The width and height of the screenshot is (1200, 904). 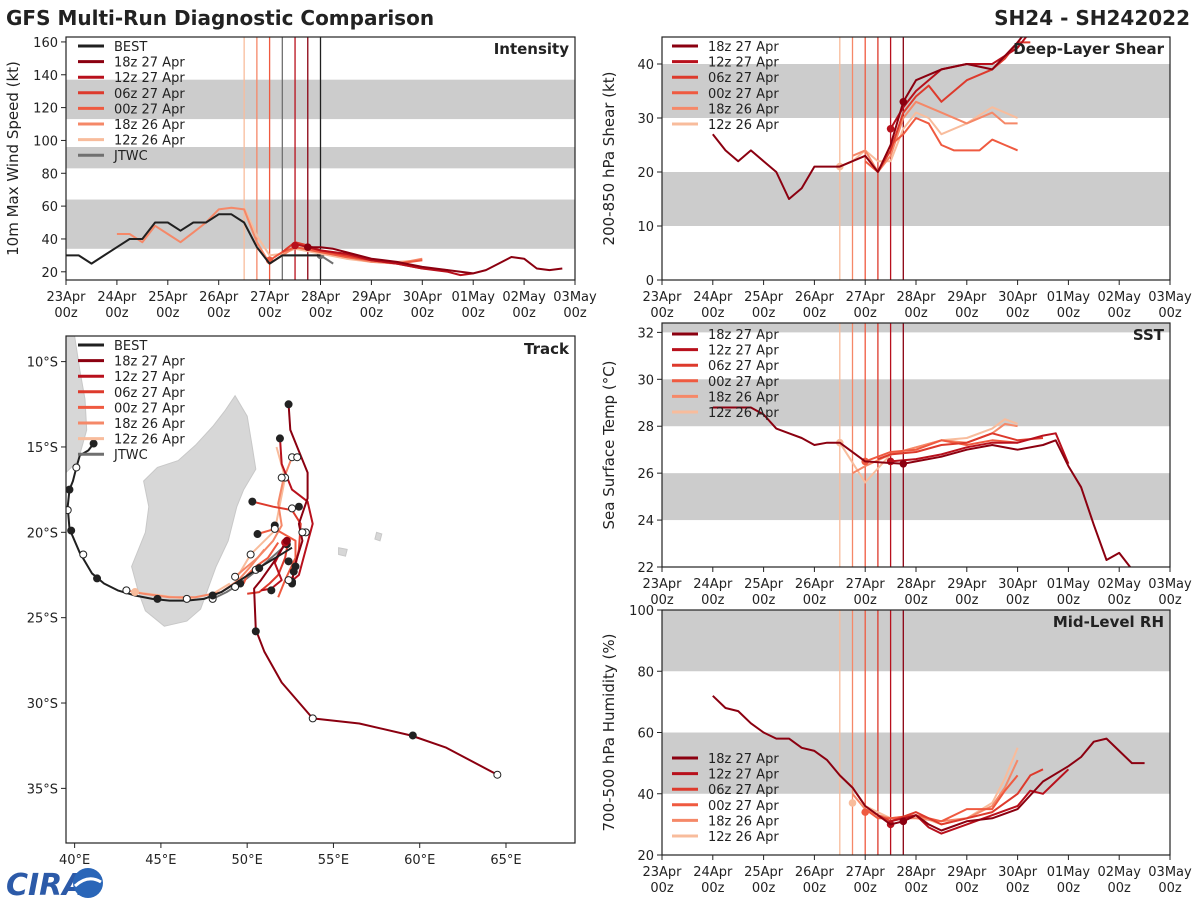 I want to click on y-tick-label: 80, so click(x=49, y=174).